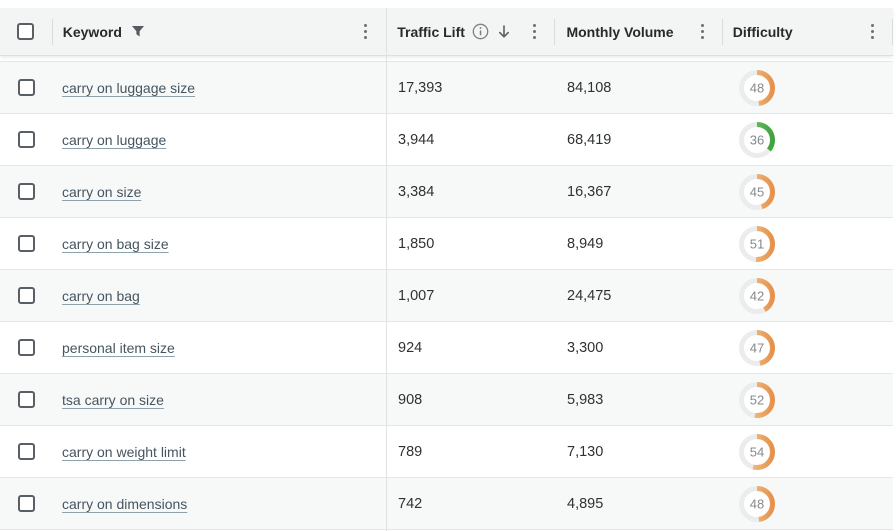 The height and width of the screenshot is (531, 896). I want to click on header-checkbox-cell, so click(26, 31).